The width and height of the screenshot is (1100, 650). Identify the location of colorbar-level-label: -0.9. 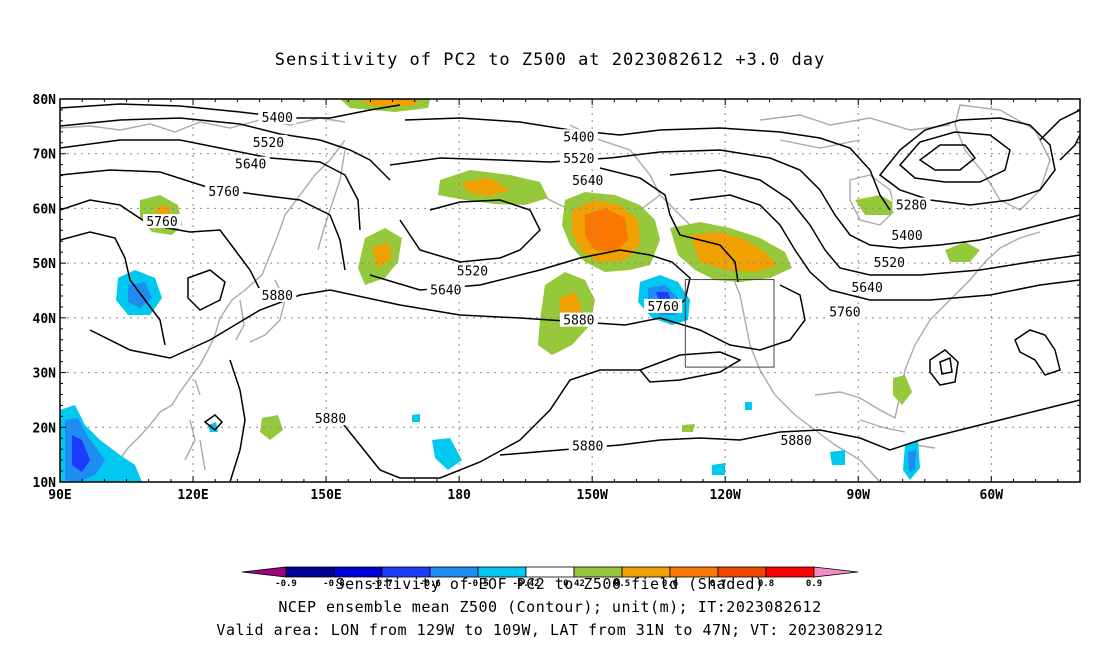
(286, 584).